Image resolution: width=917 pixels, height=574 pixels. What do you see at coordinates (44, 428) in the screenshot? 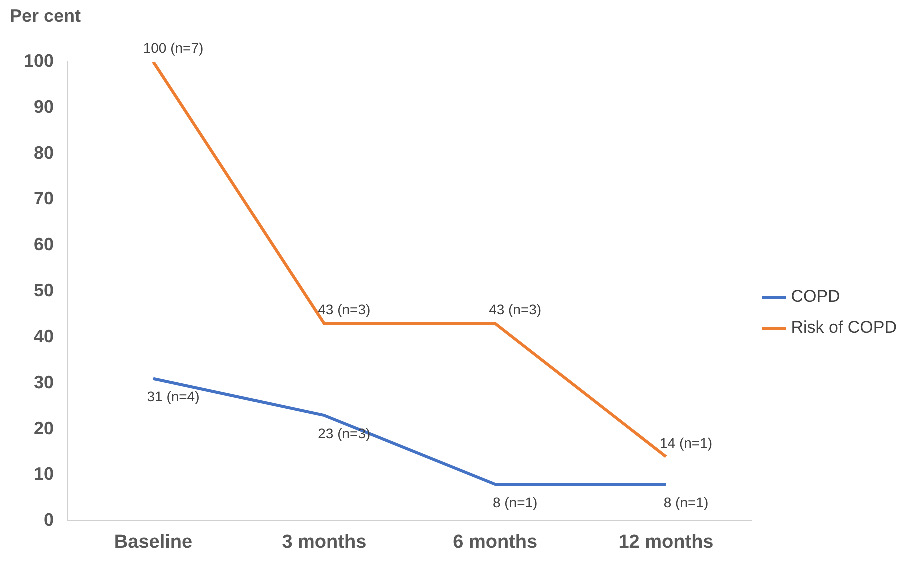
I see `y-tick-label: 20` at bounding box center [44, 428].